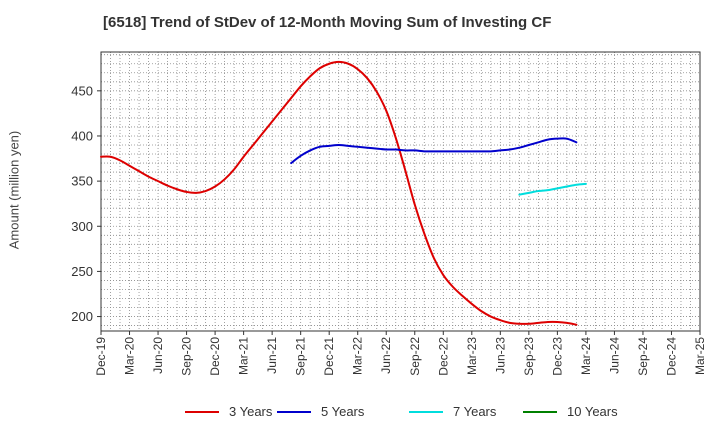 The height and width of the screenshot is (440, 720). What do you see at coordinates (358, 356) in the screenshot?
I see `x-tick-label: Mar-22` at bounding box center [358, 356].